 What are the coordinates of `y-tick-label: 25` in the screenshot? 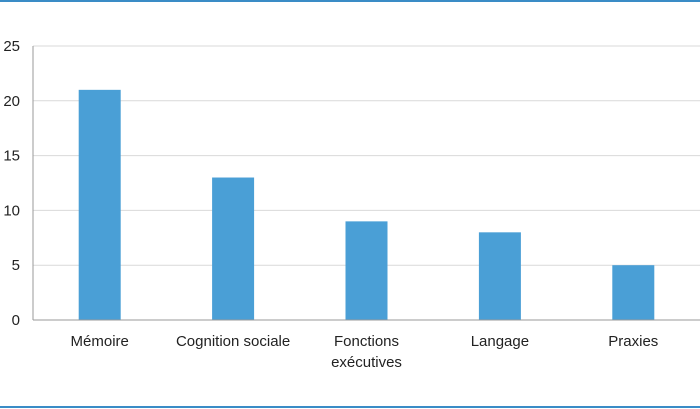 It's located at (11, 46).